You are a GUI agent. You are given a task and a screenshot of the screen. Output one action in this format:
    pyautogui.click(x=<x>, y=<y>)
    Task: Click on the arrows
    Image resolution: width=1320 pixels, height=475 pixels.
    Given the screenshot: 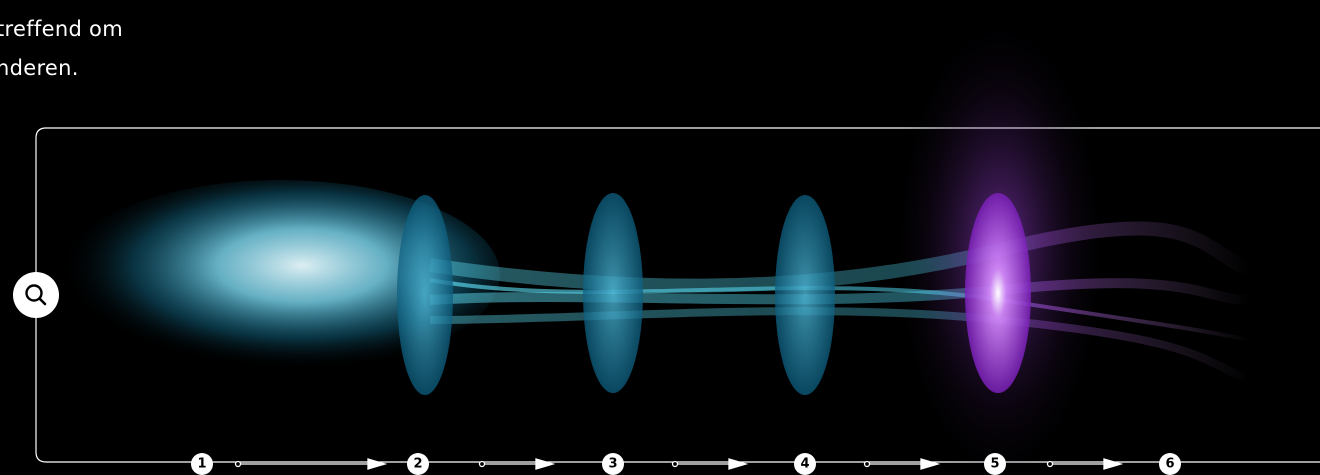 What is the action you would take?
    pyautogui.click(x=679, y=464)
    